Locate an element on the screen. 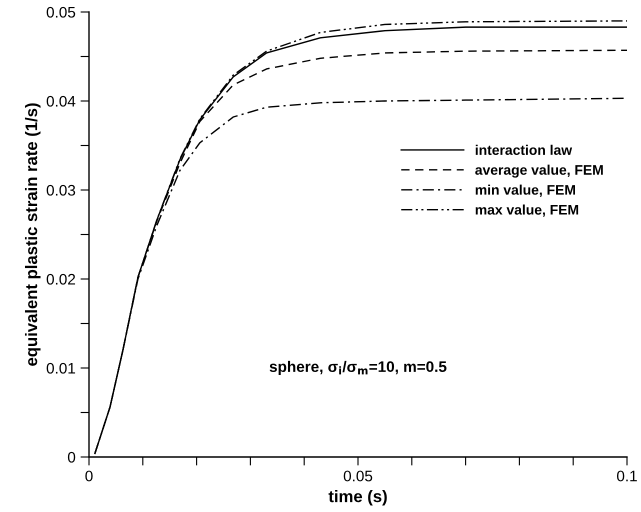 The width and height of the screenshot is (641, 512). y-tick-label: 0.05 is located at coordinates (61, 12).